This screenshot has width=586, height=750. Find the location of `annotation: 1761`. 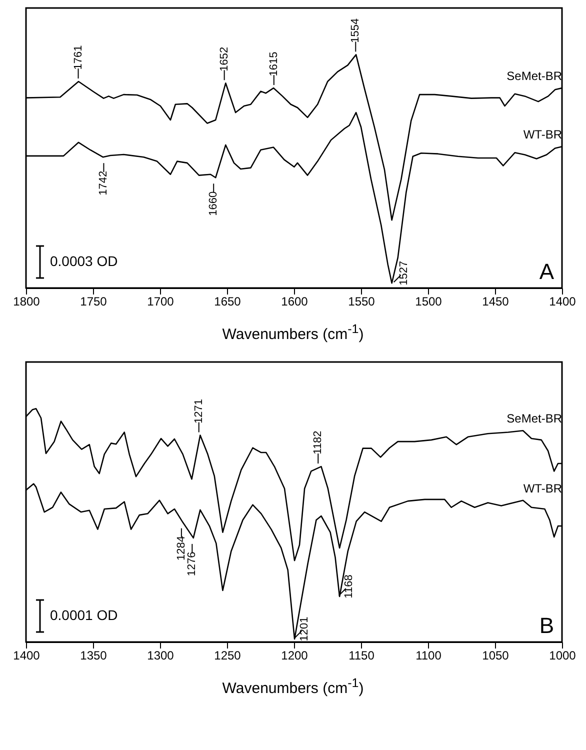

annotation: 1761 is located at coordinates (78, 57).